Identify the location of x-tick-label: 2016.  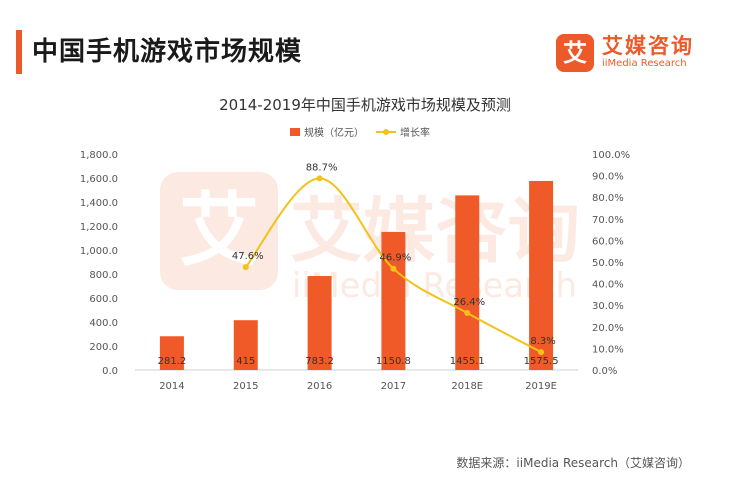
(319, 386).